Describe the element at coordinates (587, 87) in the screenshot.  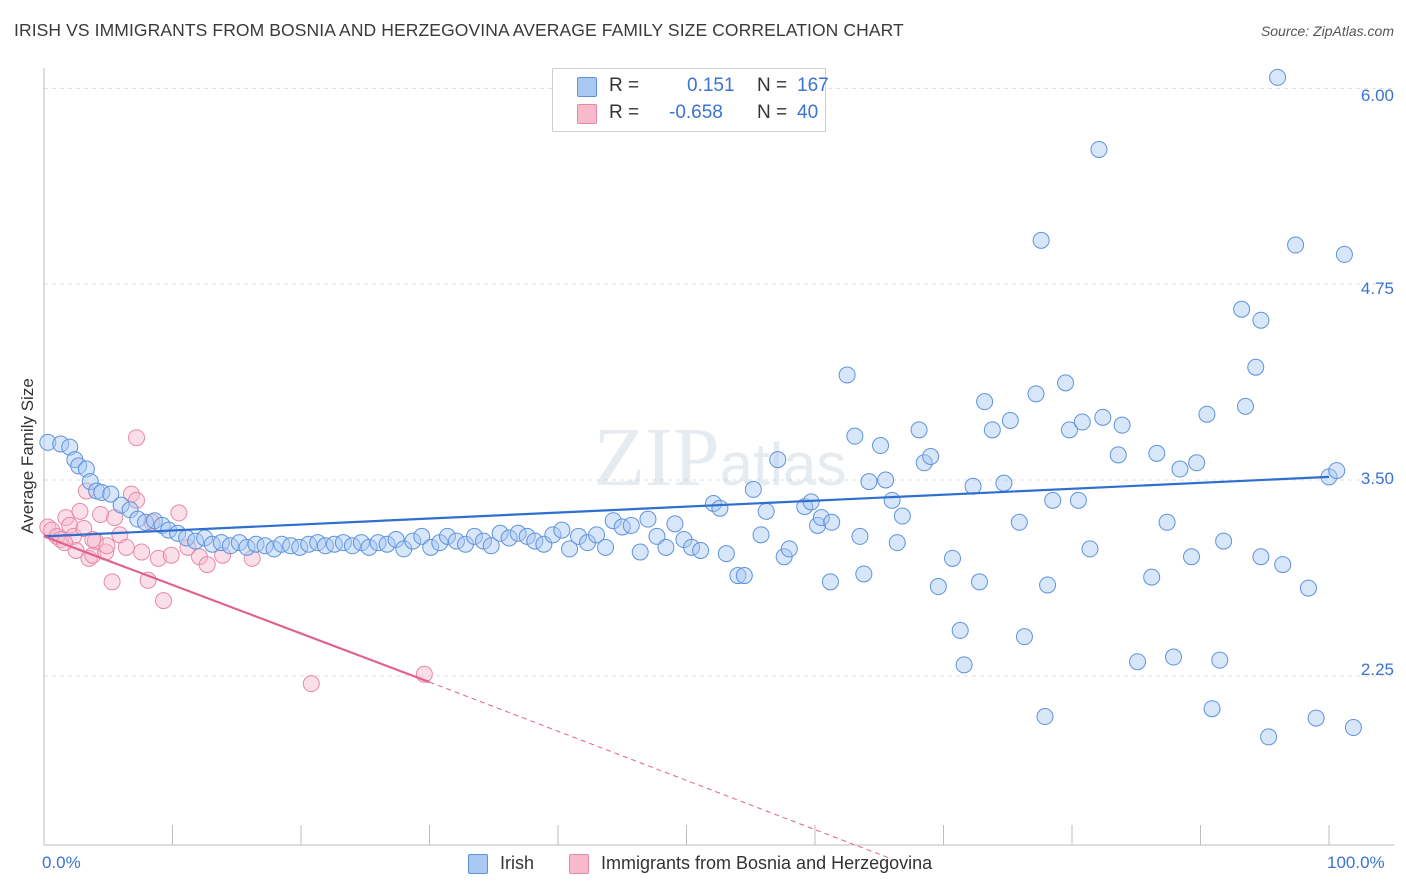
I see `irish-swatch` at that location.